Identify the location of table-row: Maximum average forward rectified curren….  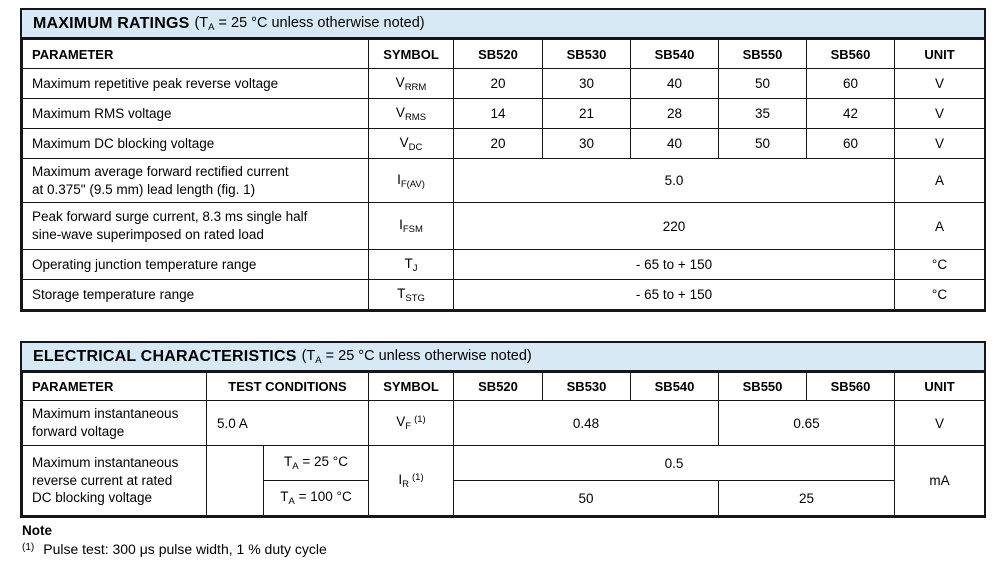
(503, 180).